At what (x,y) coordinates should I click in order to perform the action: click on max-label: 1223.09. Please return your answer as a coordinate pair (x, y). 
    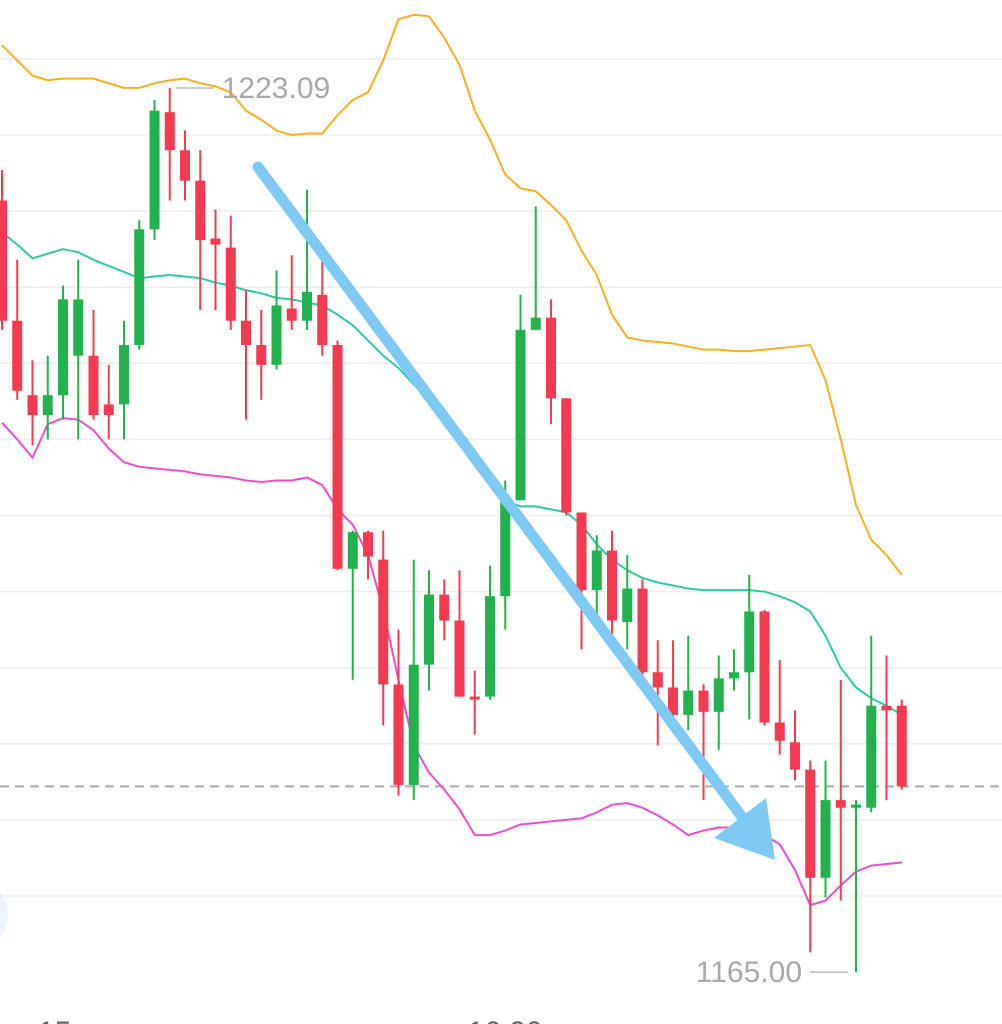
    Looking at the image, I should click on (276, 88).